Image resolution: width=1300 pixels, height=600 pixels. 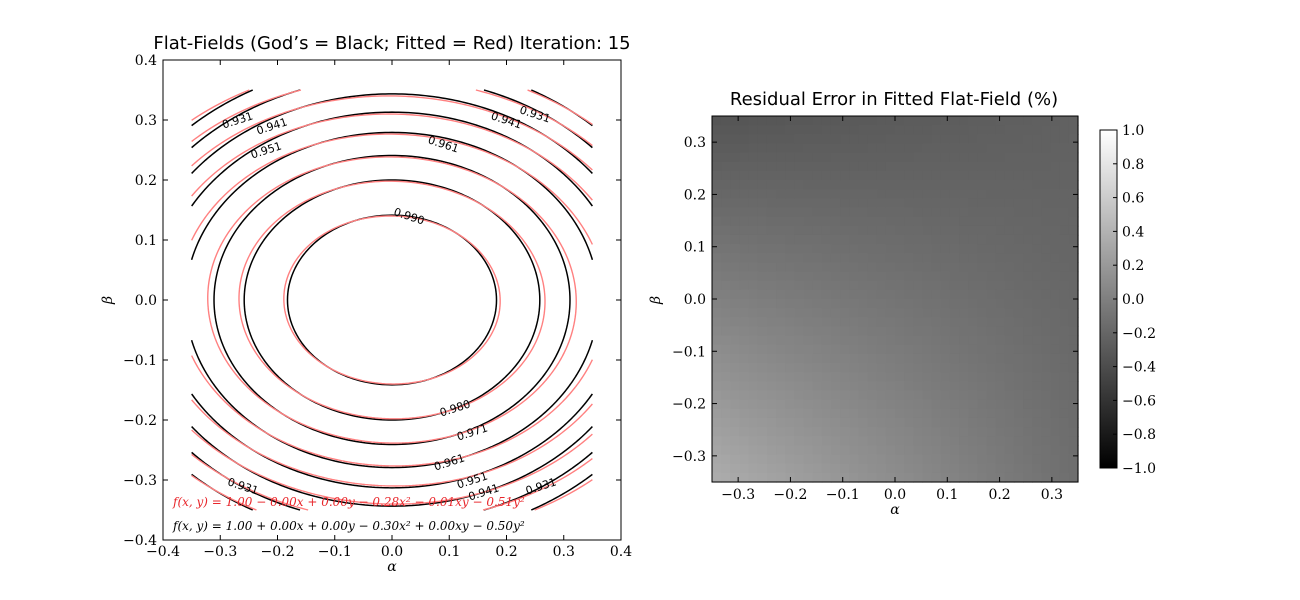 What do you see at coordinates (895, 510) in the screenshot?
I see `residual-x-label: α` at bounding box center [895, 510].